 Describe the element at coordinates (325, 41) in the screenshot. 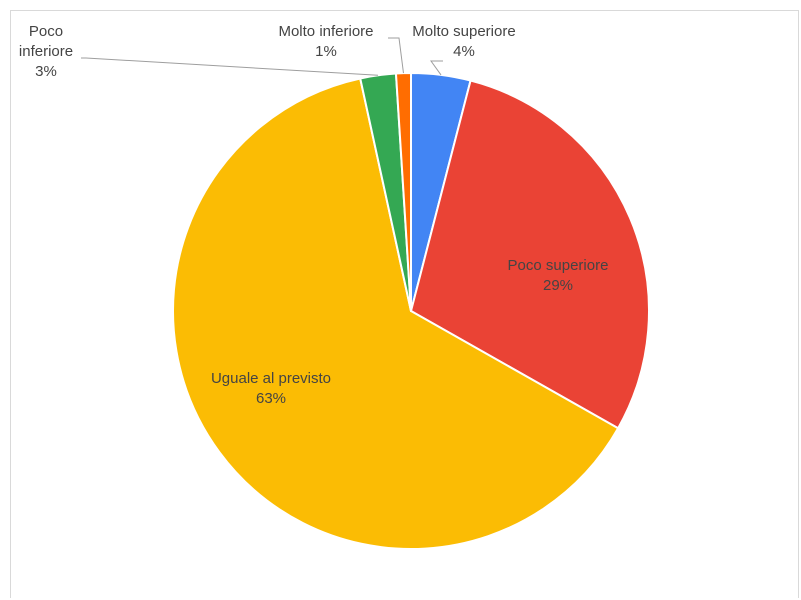

I see `label-molto-inferiore: Molto inferiore 1%` at that location.